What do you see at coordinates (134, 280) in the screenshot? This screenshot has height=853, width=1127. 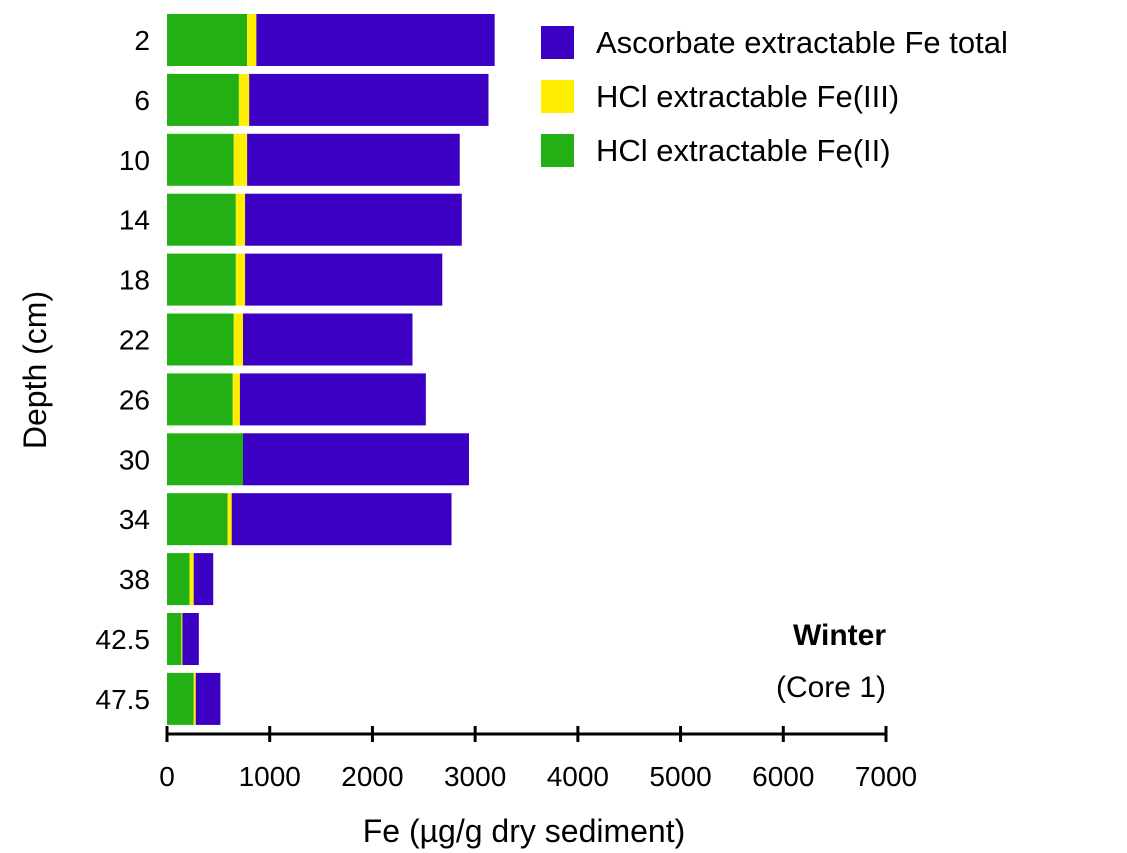 I see `y-tick-label: 18` at bounding box center [134, 280].